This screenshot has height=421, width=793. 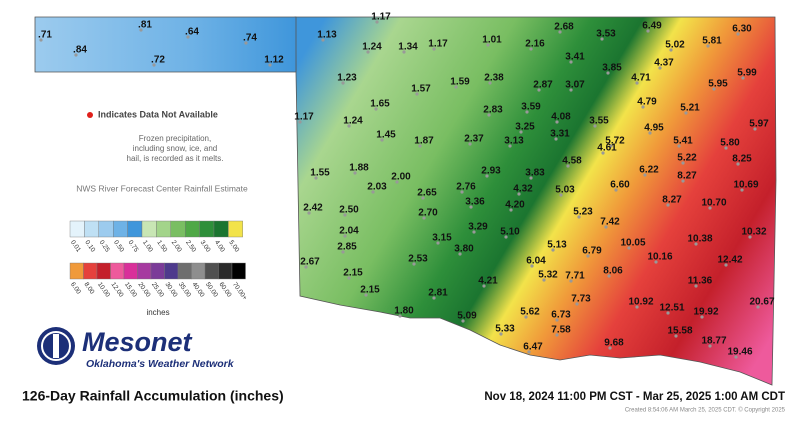 What do you see at coordinates (184, 290) in the screenshot?
I see `legend-label: 35.00` at bounding box center [184, 290].